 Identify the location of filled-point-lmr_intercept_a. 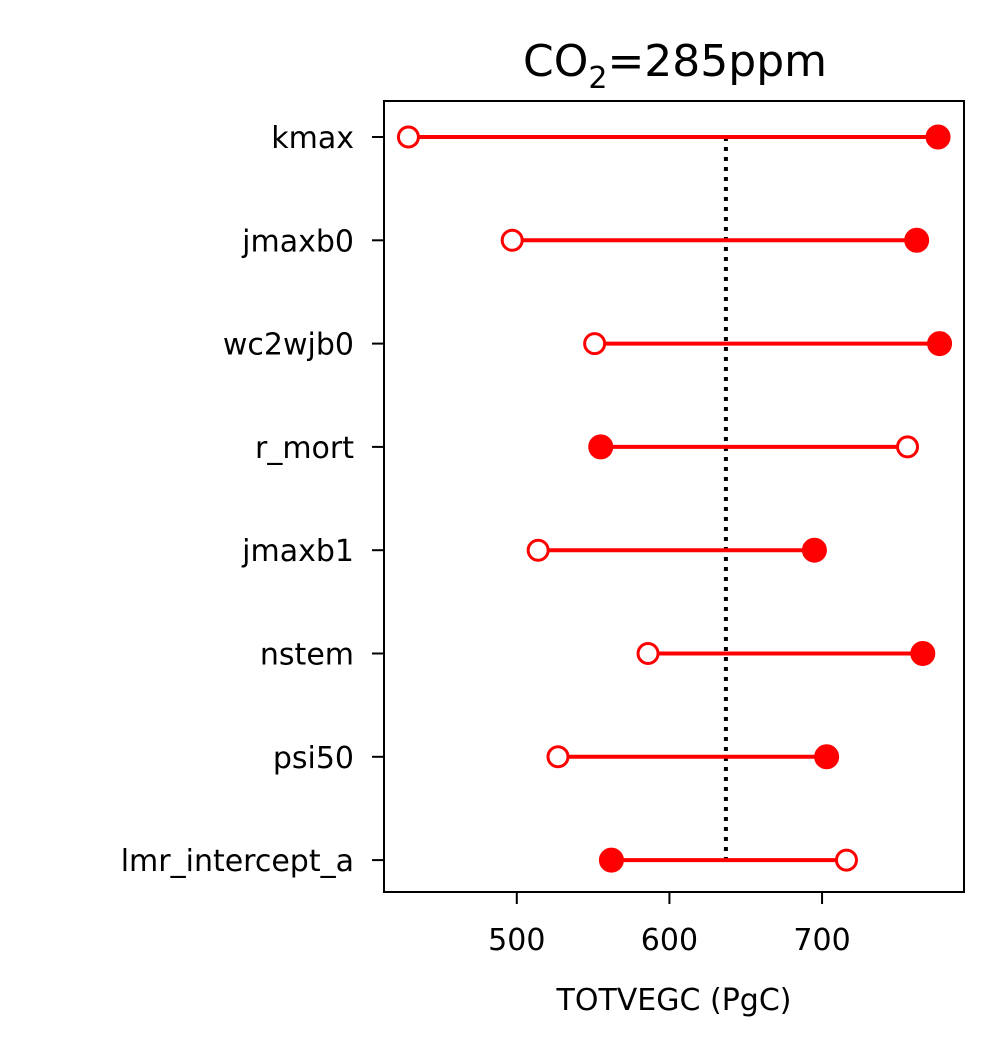
(611, 860).